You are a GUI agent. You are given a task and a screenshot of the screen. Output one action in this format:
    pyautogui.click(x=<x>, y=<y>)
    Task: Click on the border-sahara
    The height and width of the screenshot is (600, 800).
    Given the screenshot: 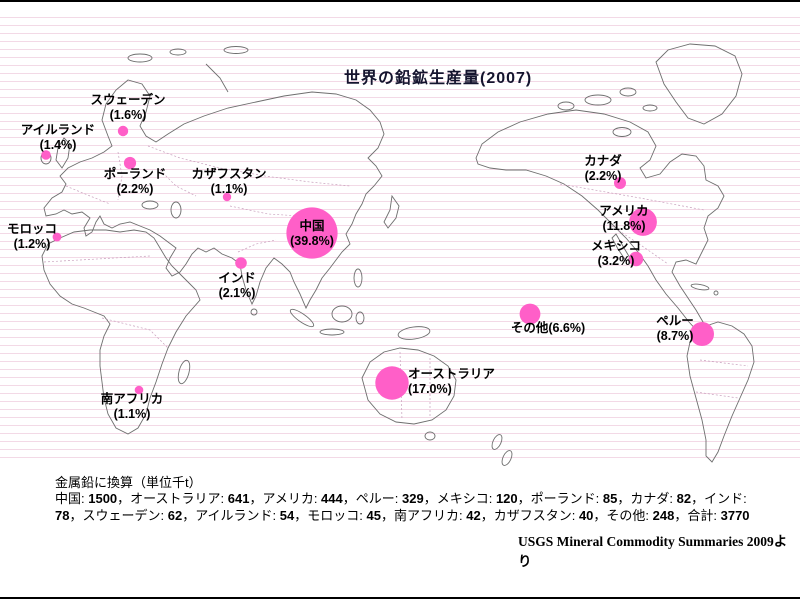 What is the action you would take?
    pyautogui.click(x=97, y=259)
    